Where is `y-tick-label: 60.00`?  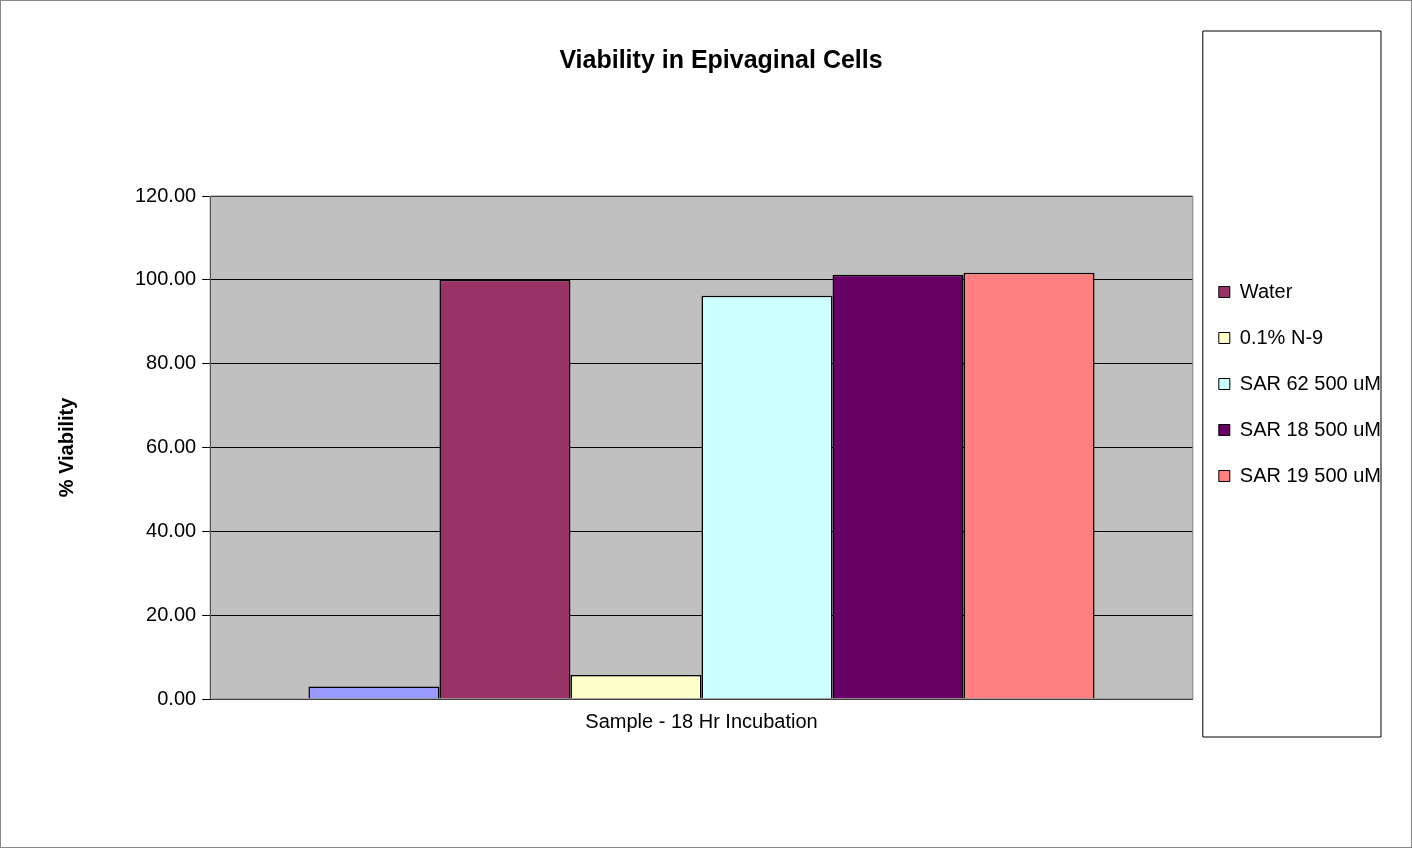 y-tick-label: 60.00 is located at coordinates (171, 446).